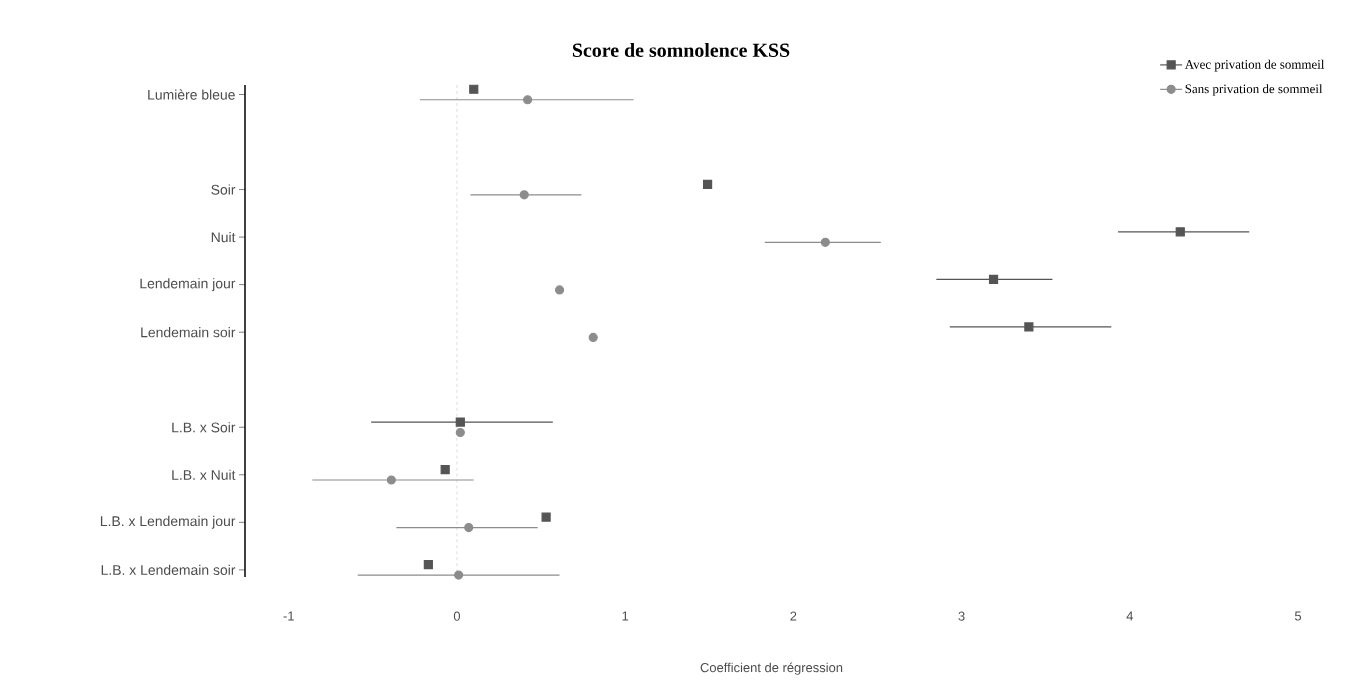  I want to click on x-tick-label: 1, so click(625, 616).